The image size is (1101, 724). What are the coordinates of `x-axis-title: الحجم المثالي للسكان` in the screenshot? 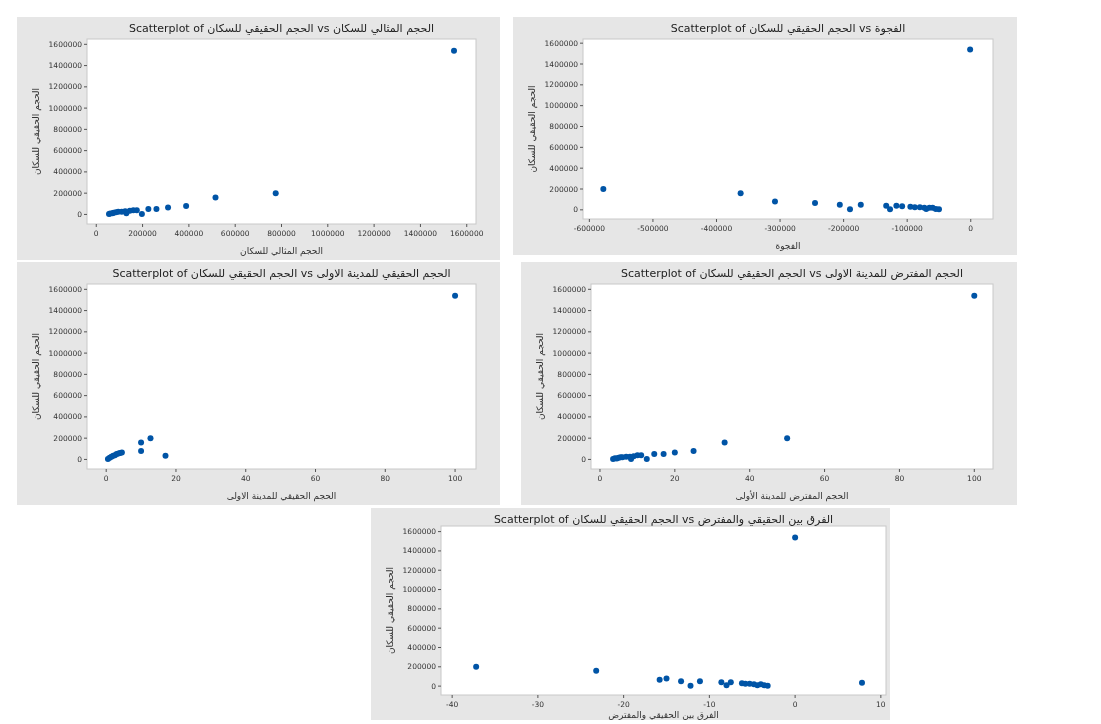 It's located at (281, 251).